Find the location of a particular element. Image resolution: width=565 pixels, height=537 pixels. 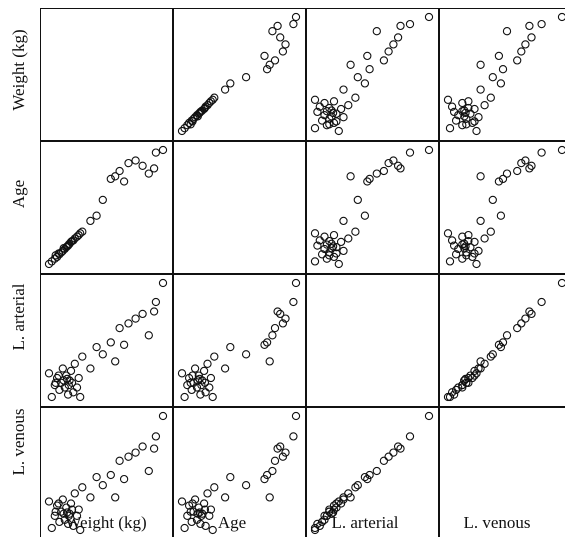

panel-l-arterial-vs-weight is located at coordinates (106, 340).